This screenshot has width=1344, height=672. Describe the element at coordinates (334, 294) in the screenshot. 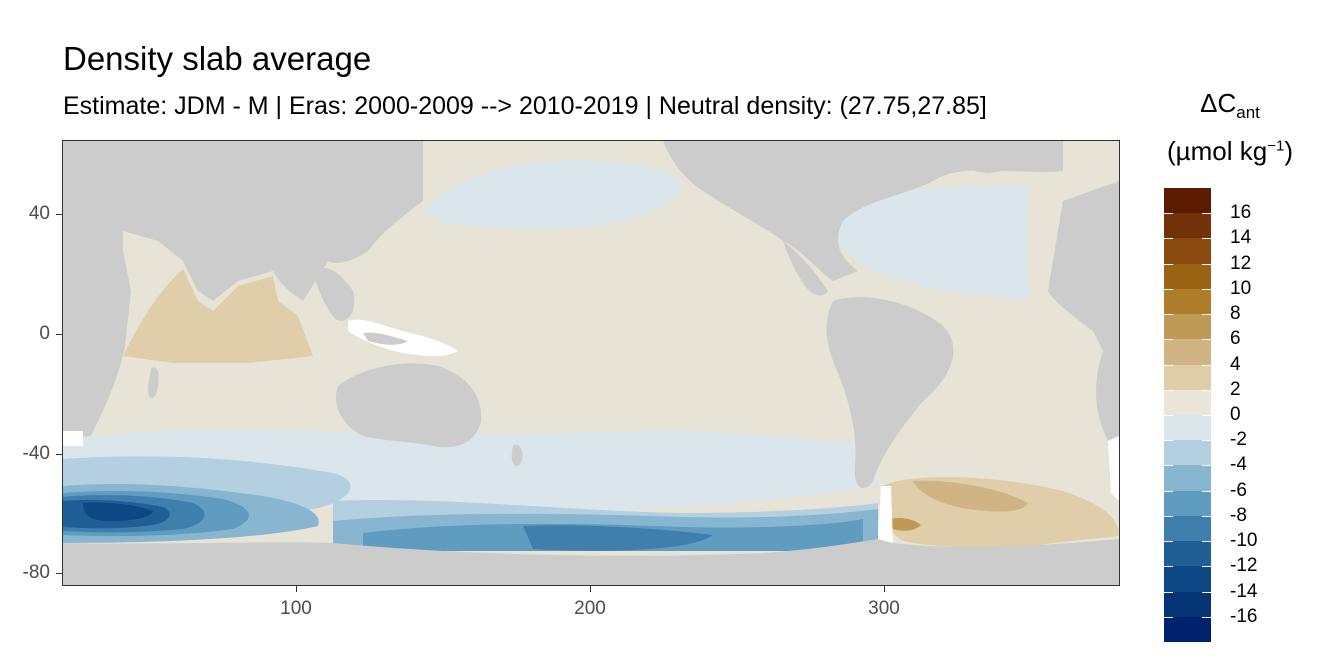

I see `indochina-land` at that location.